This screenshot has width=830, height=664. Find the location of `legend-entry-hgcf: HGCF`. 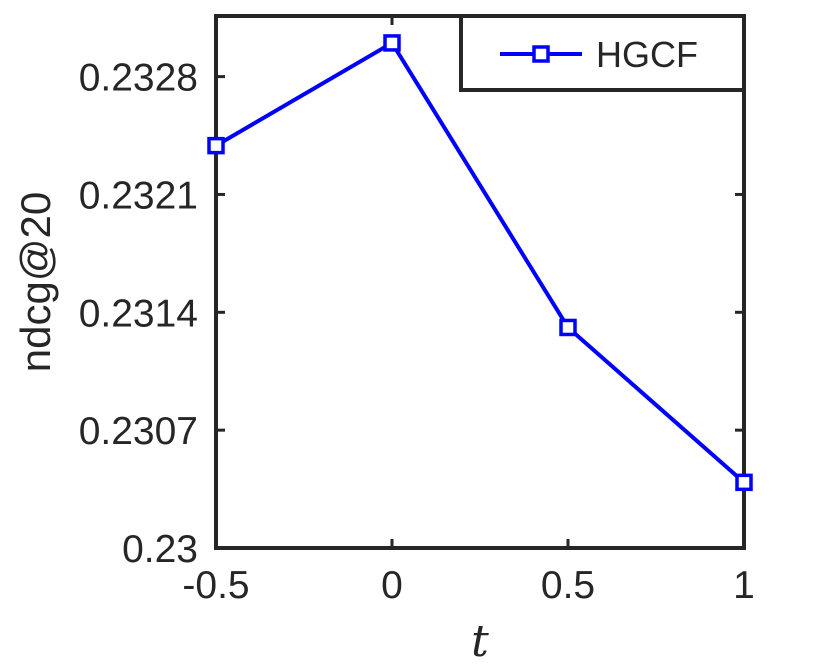

legend-entry-hgcf: HGCF is located at coordinates (647, 54).